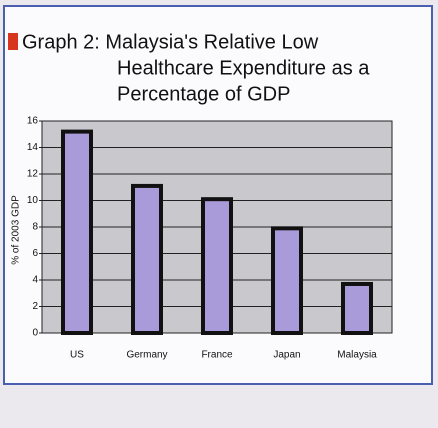 Image resolution: width=438 pixels, height=428 pixels. Describe the element at coordinates (33, 174) in the screenshot. I see `y-tick-label: 12` at that location.